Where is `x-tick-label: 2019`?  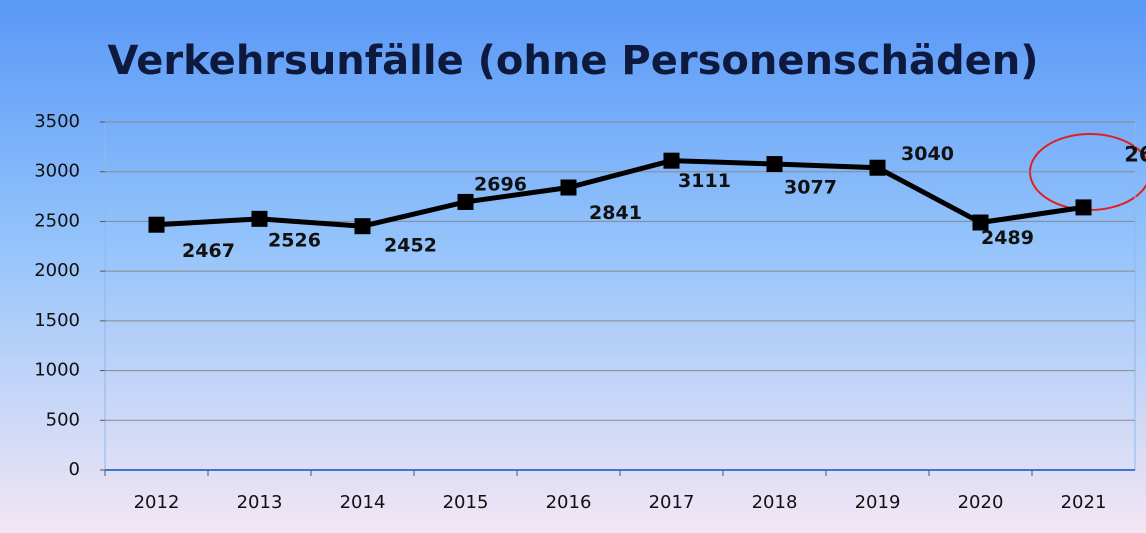 x-tick-label: 2019 is located at coordinates (878, 502).